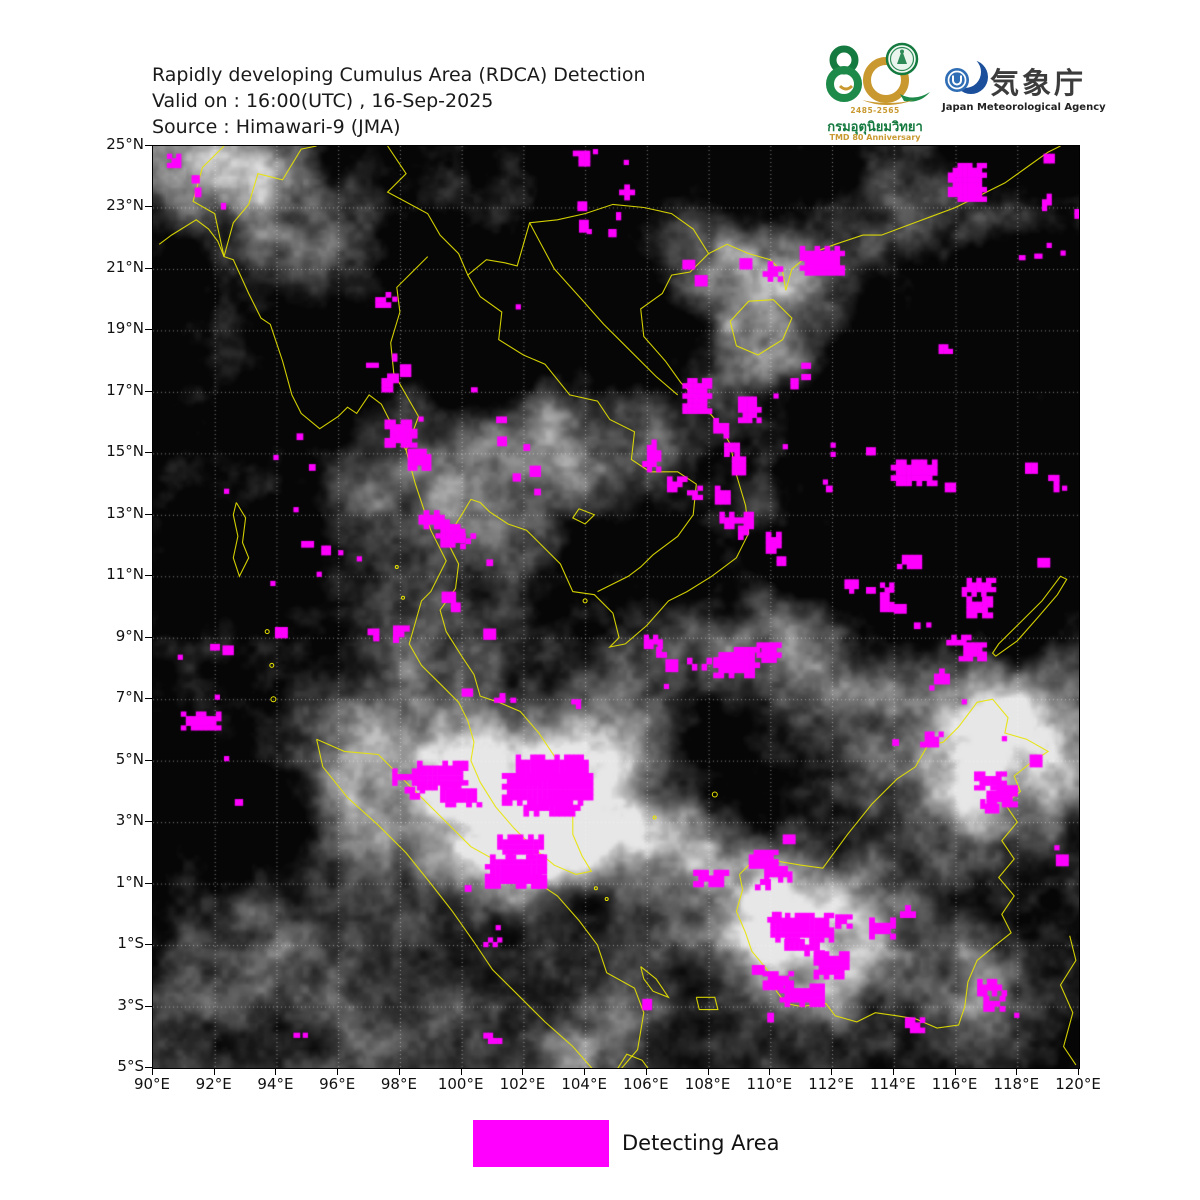 Image resolution: width=1200 pixels, height=1200 pixels. Describe the element at coordinates (130, 1004) in the screenshot. I see `y-tick-label: 3°S` at that location.